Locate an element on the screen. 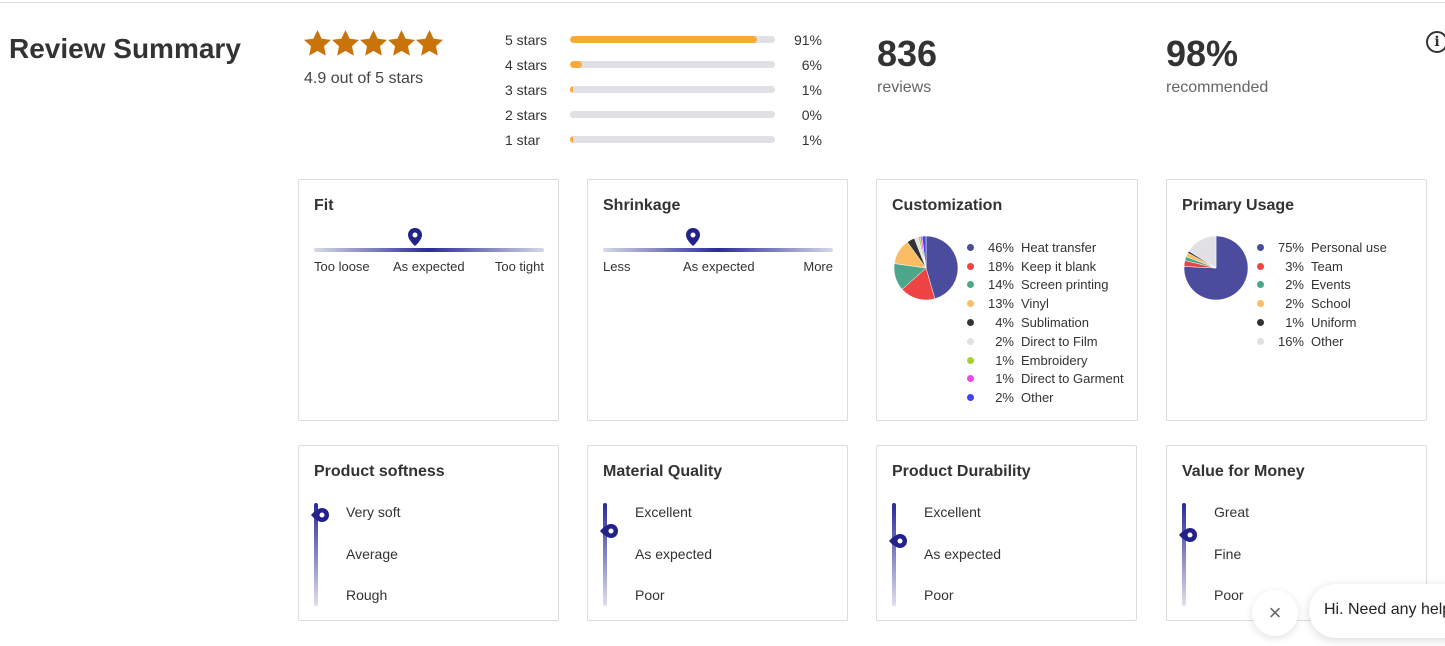 This screenshot has height=646, width=1445. legend-item: 2% Other is located at coordinates (1045, 397).